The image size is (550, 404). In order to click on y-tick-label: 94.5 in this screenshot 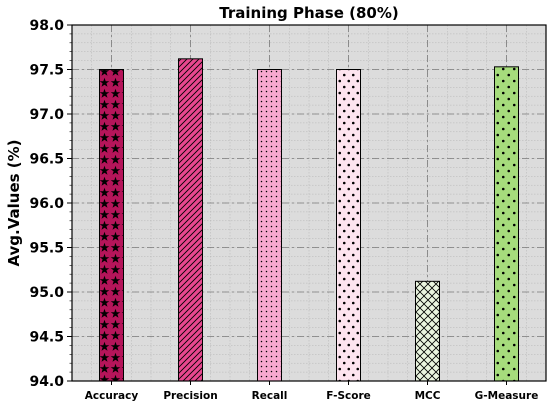, I will do `click(46, 338)`.